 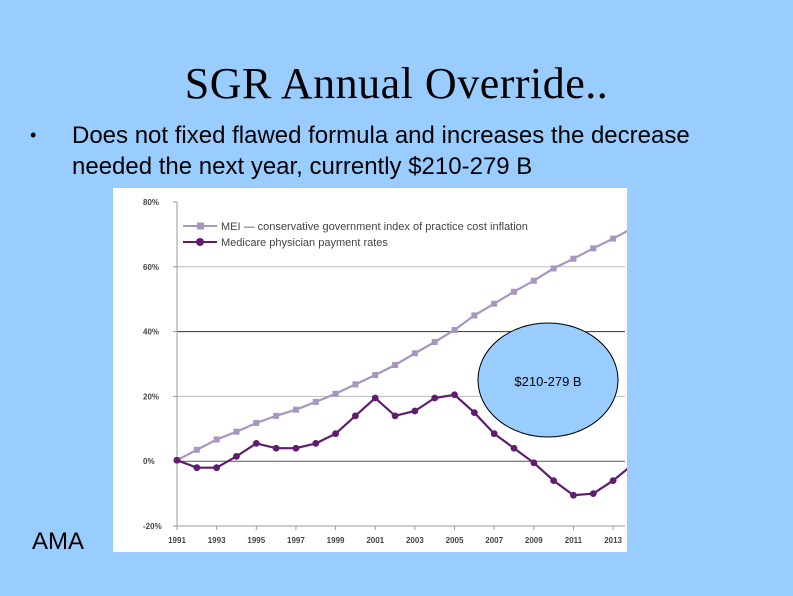 What do you see at coordinates (160, 364) in the screenshot?
I see `y-axis-ticks: -20% 0% 20% 40% 60% 80%` at bounding box center [160, 364].